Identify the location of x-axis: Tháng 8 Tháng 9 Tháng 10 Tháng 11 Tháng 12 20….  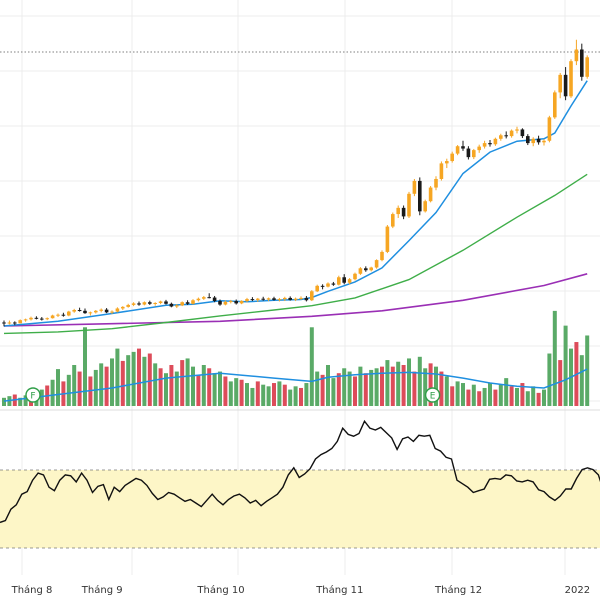
(301, 590).